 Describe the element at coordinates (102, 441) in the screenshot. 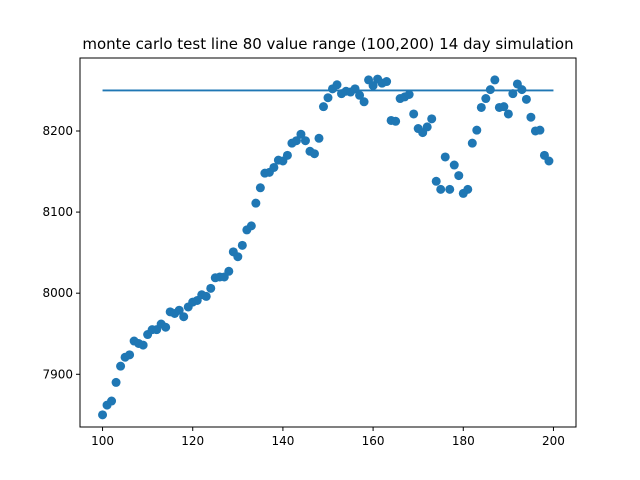

I see `x-tick-label: 100` at that location.